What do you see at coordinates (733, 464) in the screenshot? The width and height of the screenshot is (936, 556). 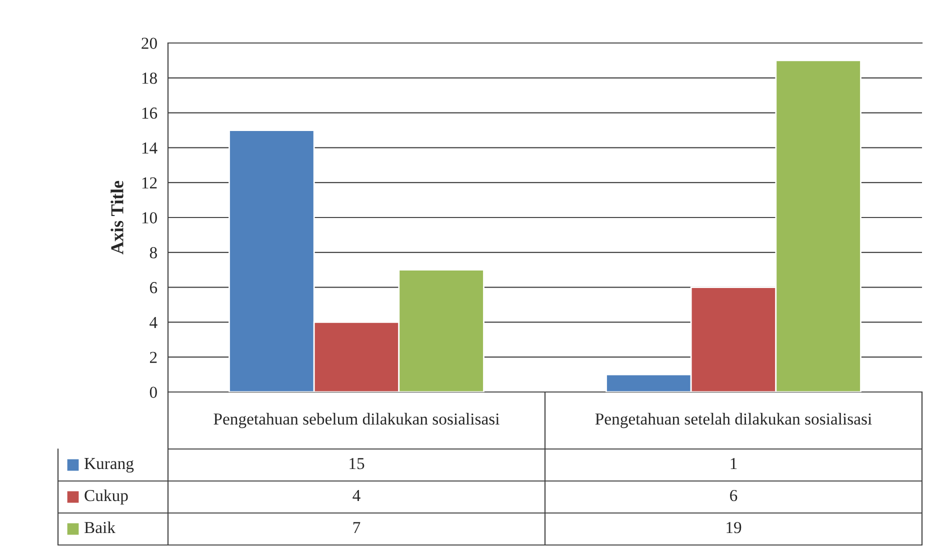 I see `data-label: 1` at bounding box center [733, 464].